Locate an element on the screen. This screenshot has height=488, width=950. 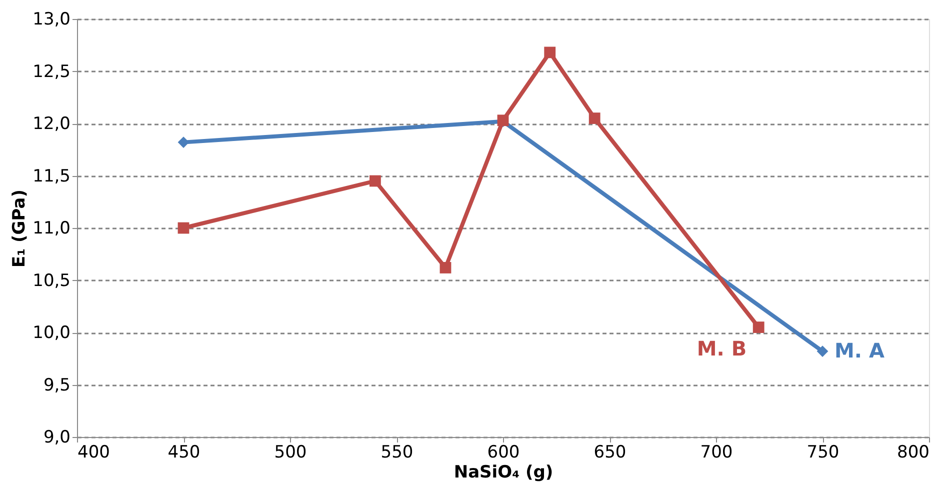
x-tick-label: 550 is located at coordinates (397, 452).